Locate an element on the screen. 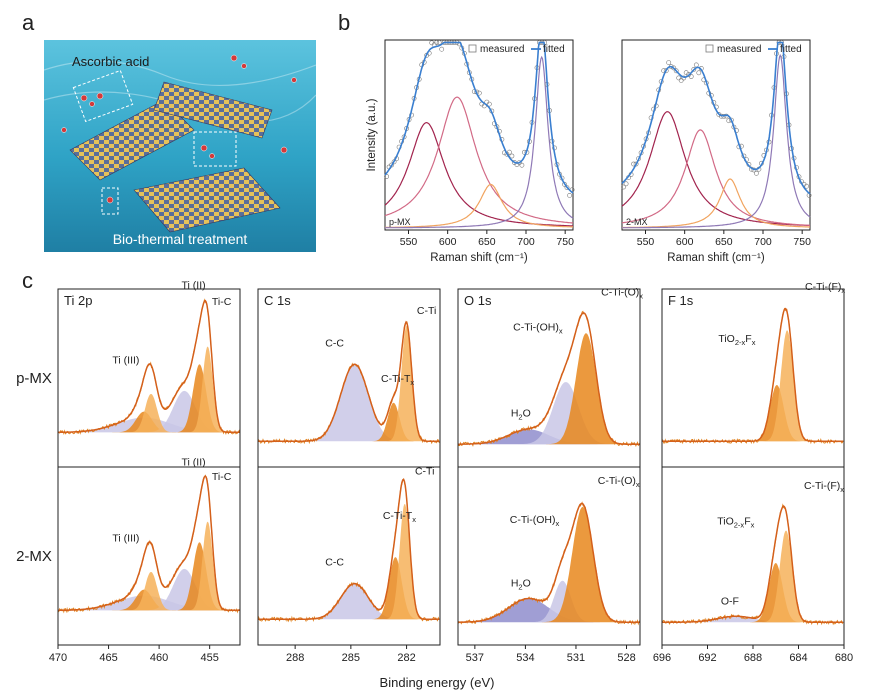 The width and height of the screenshot is (874, 694). x-tick-label: 650 is located at coordinates (724, 242).